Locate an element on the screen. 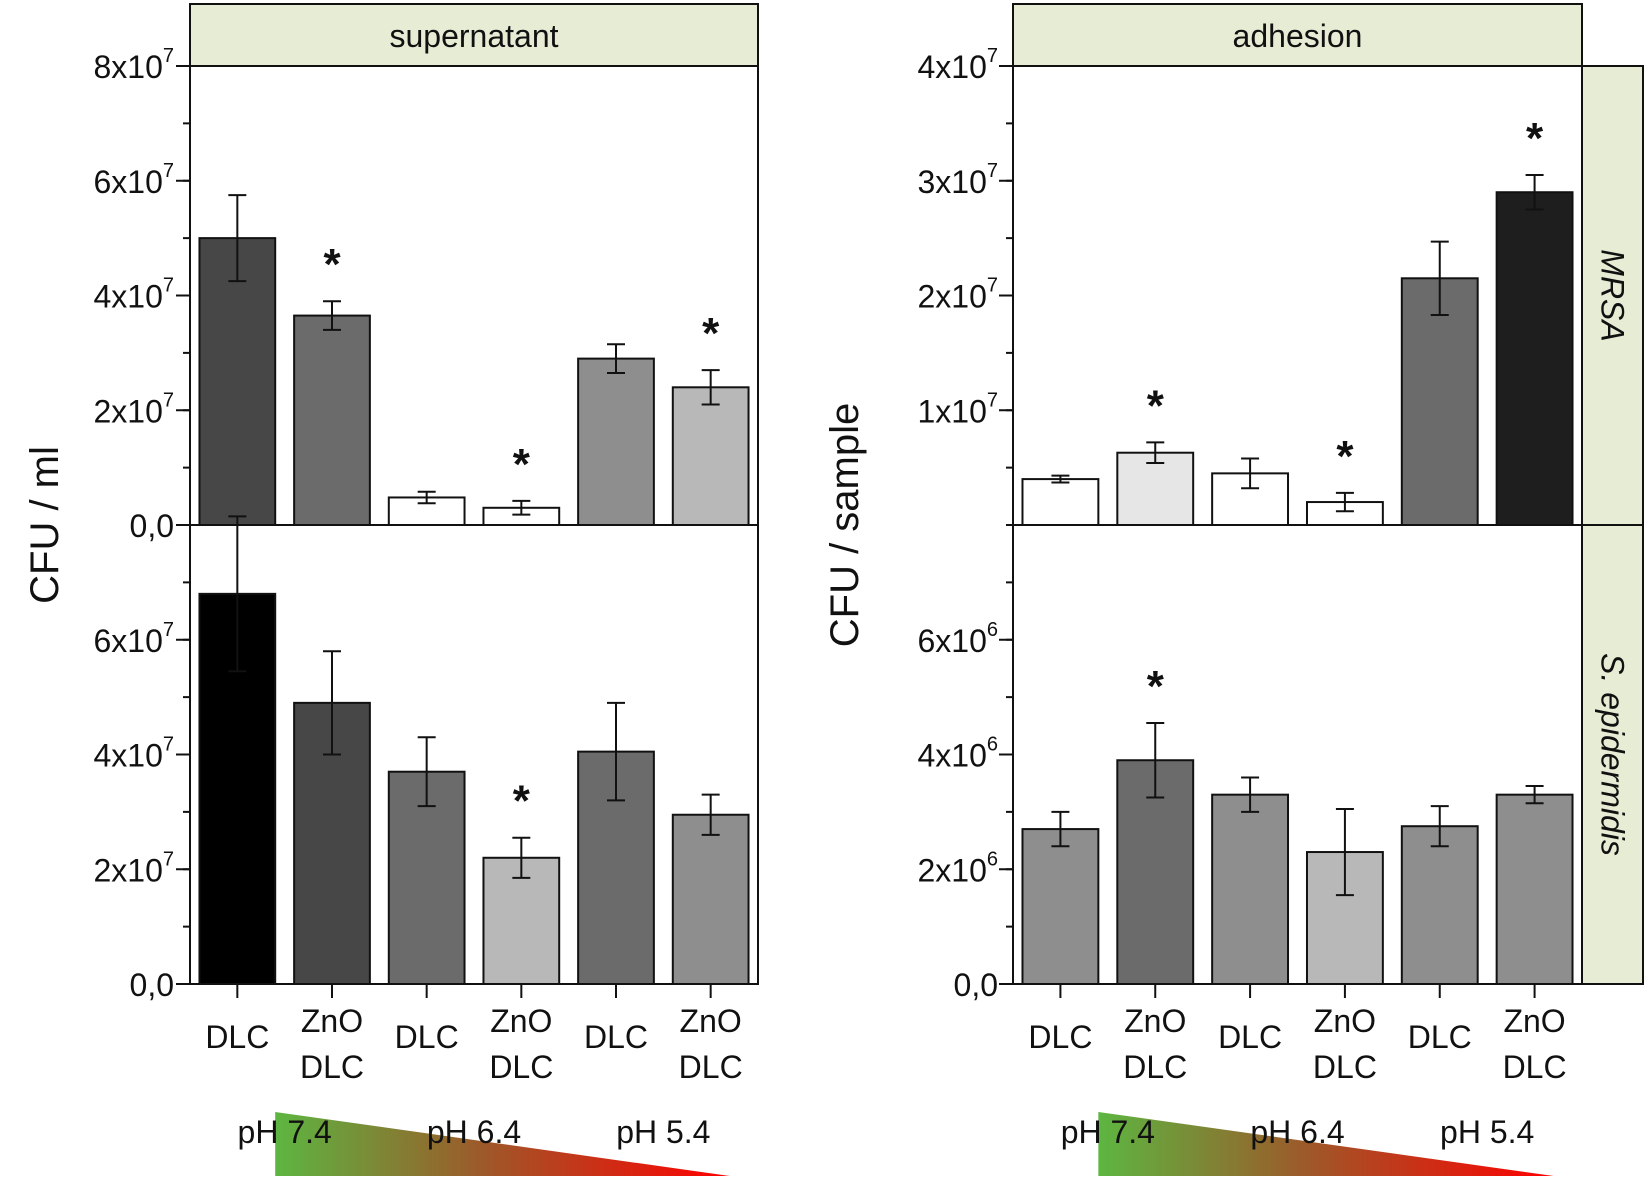 The height and width of the screenshot is (1181, 1645). y-tick-label: 4x10⁶ is located at coordinates (957, 754).